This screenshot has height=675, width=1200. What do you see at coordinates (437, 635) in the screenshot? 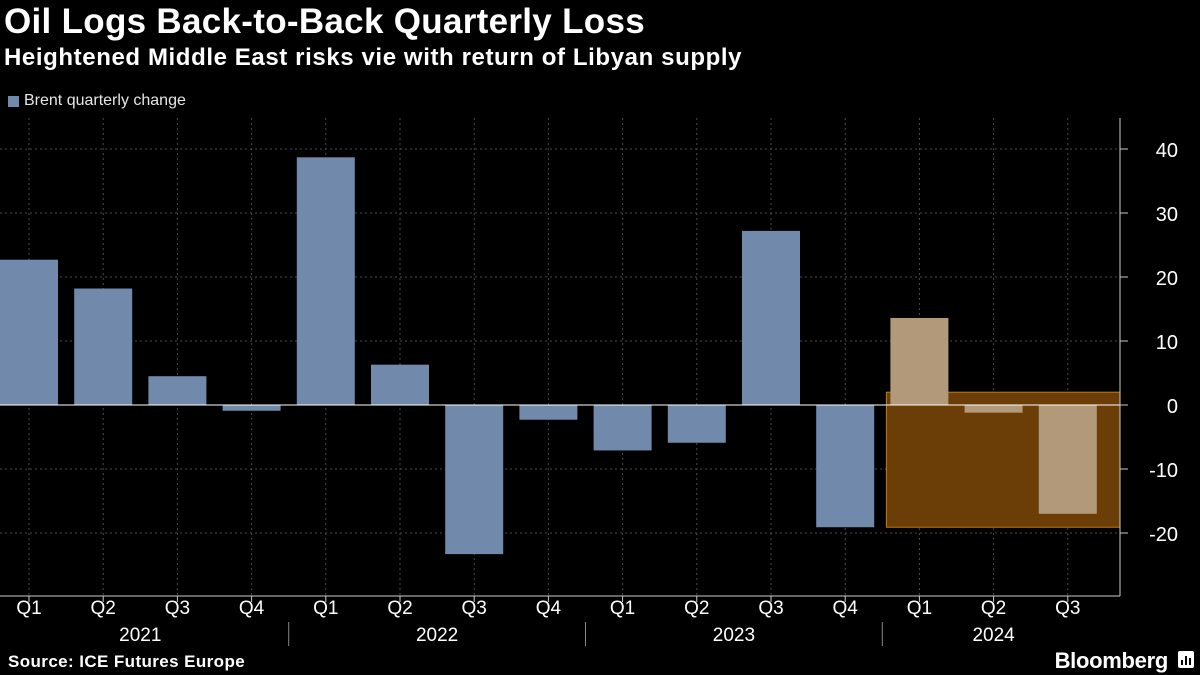
I see `year-label: 2022` at bounding box center [437, 635].